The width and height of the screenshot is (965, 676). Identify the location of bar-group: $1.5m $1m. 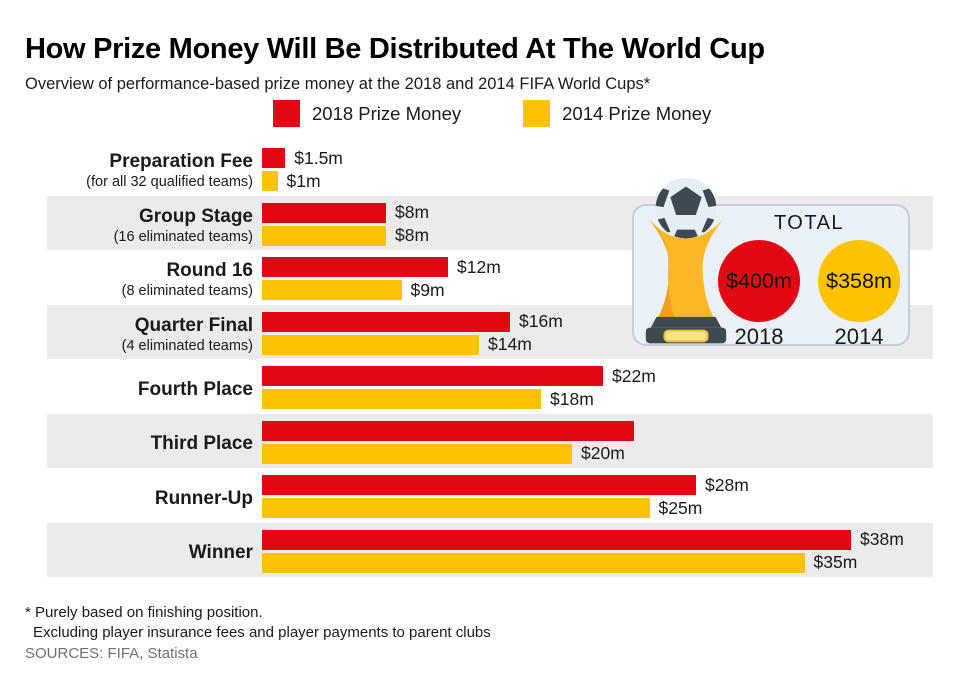
(597, 172).